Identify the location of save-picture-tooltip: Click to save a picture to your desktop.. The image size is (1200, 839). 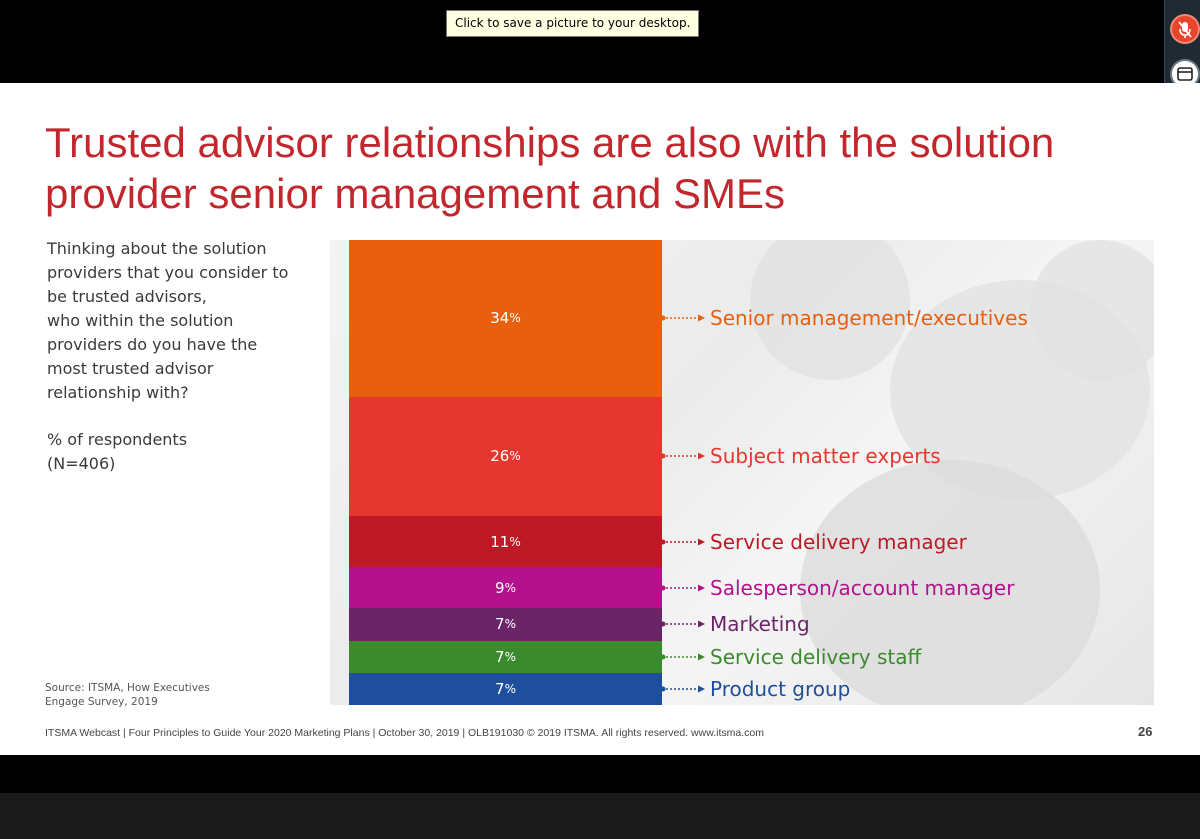
(573, 23).